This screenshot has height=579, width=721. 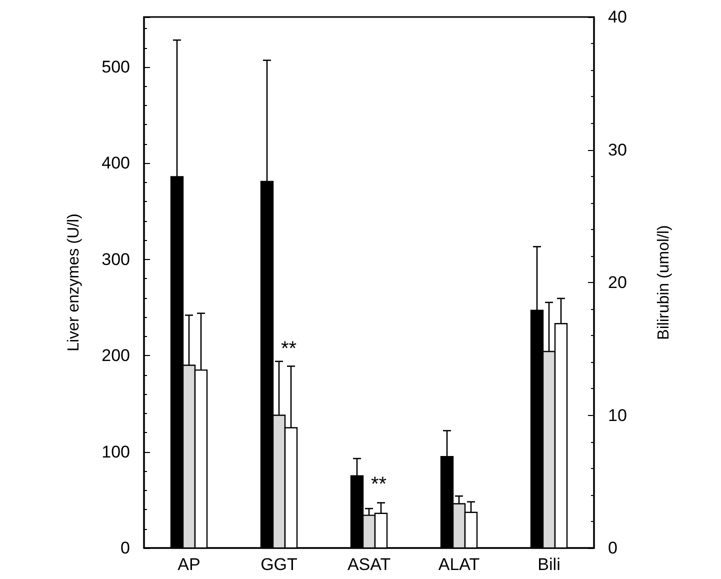 I want to click on y2-axis-title: Bilirubin (umol/l), so click(x=664, y=282).